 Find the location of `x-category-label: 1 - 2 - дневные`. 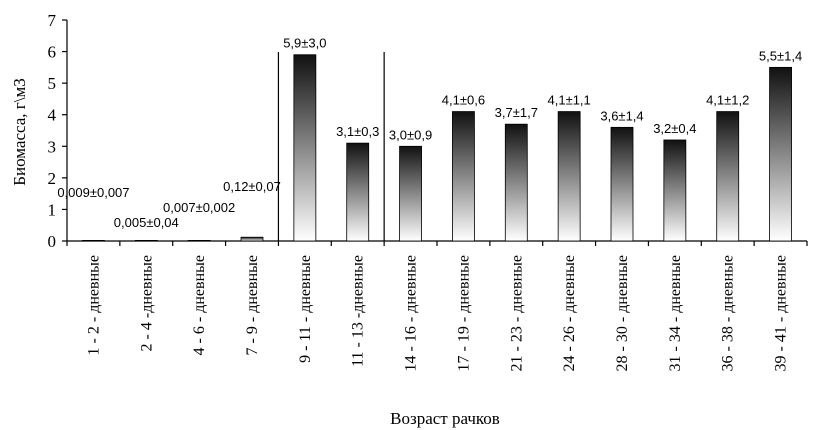

x-category-label: 1 - 2 - дневные is located at coordinates (93, 305).